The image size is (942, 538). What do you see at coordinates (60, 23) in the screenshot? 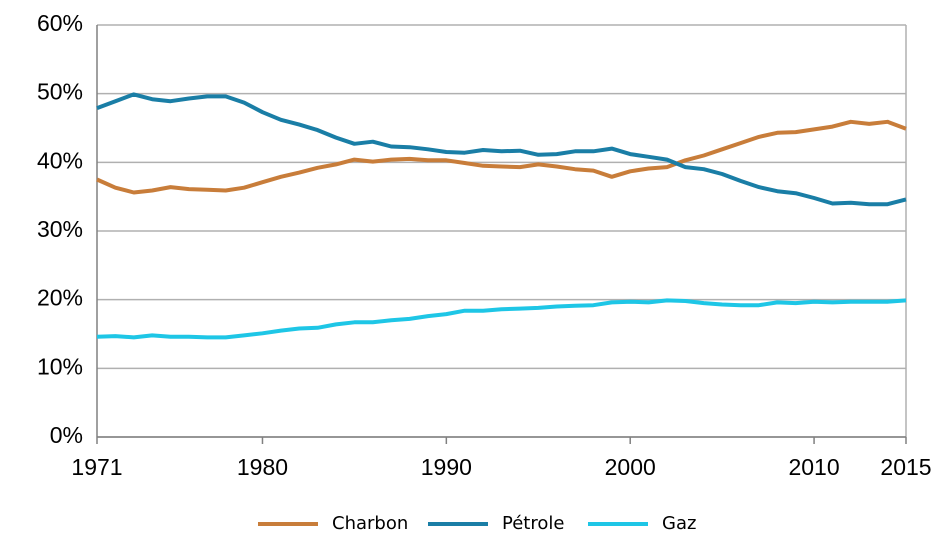
I see `y-tick-label: 60%` at bounding box center [60, 23].